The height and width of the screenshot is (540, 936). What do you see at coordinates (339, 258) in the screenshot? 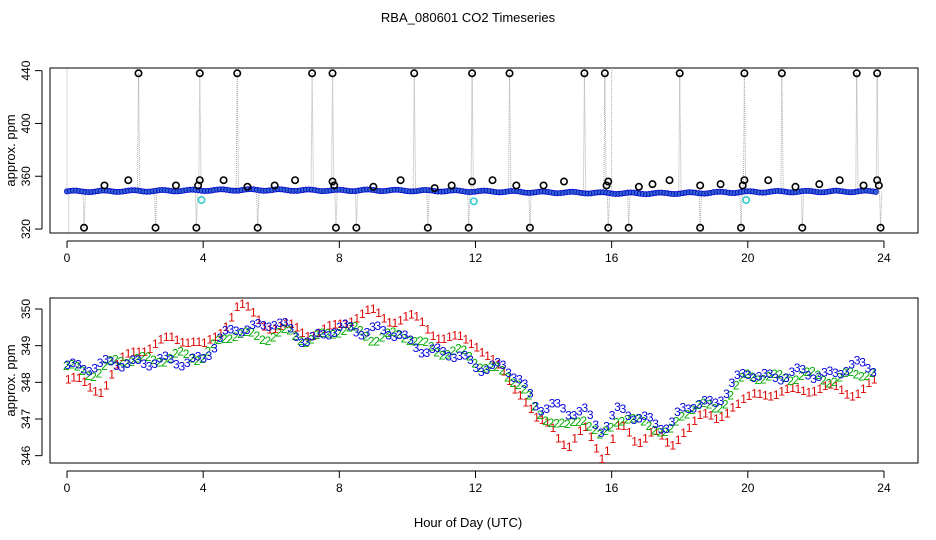
I see `x-tick-label: 8` at bounding box center [339, 258].